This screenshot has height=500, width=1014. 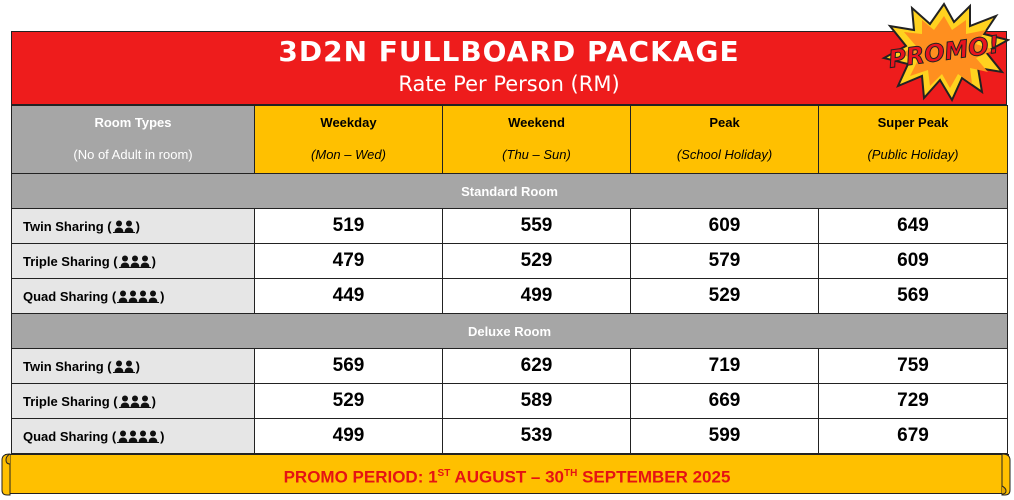 I want to click on promo-period-mid: AUGUST – 30, so click(x=507, y=477).